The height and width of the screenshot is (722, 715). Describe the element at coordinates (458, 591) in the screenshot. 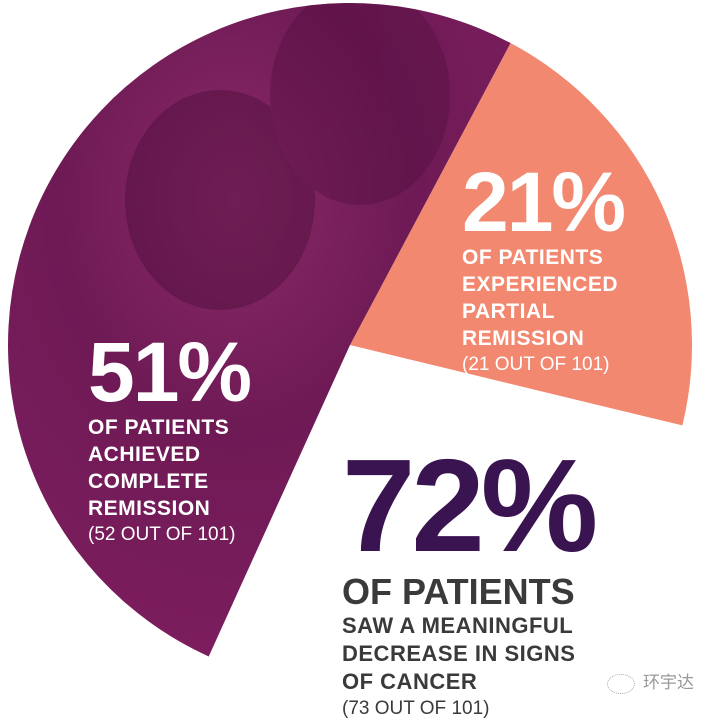

I see `label-head: OF PATIENTS` at that location.